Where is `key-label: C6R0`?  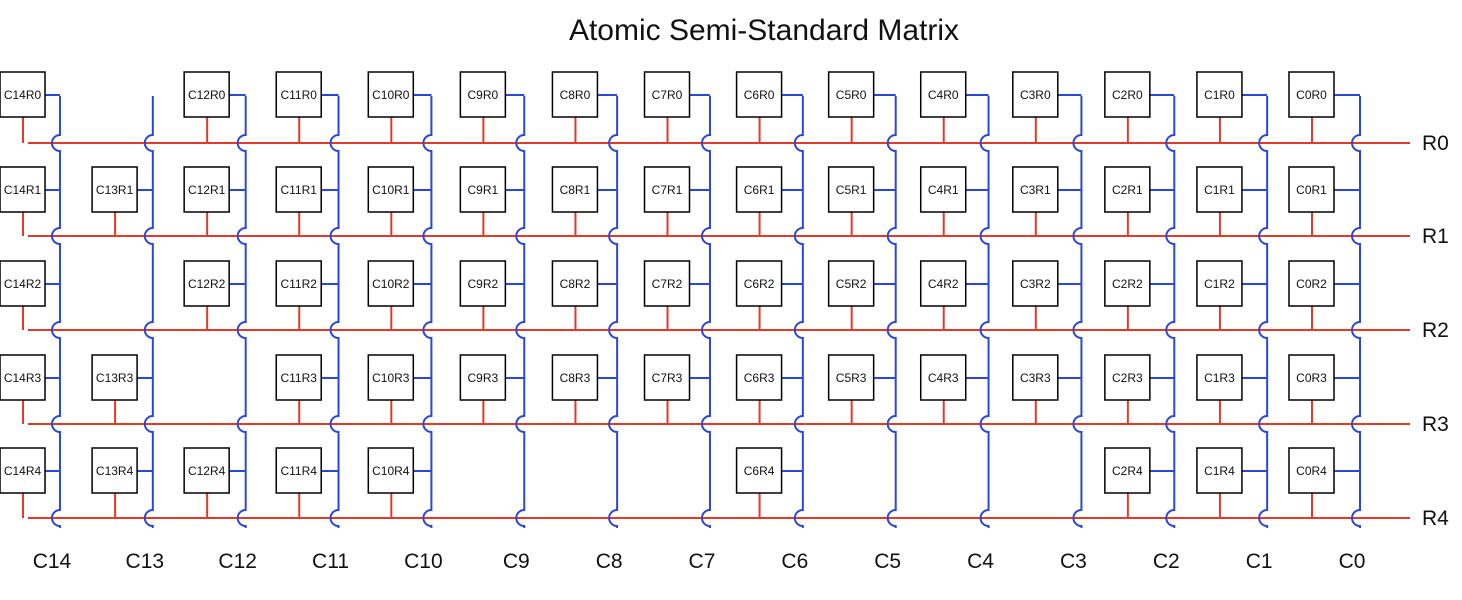
key-label: C6R0 is located at coordinates (759, 95).